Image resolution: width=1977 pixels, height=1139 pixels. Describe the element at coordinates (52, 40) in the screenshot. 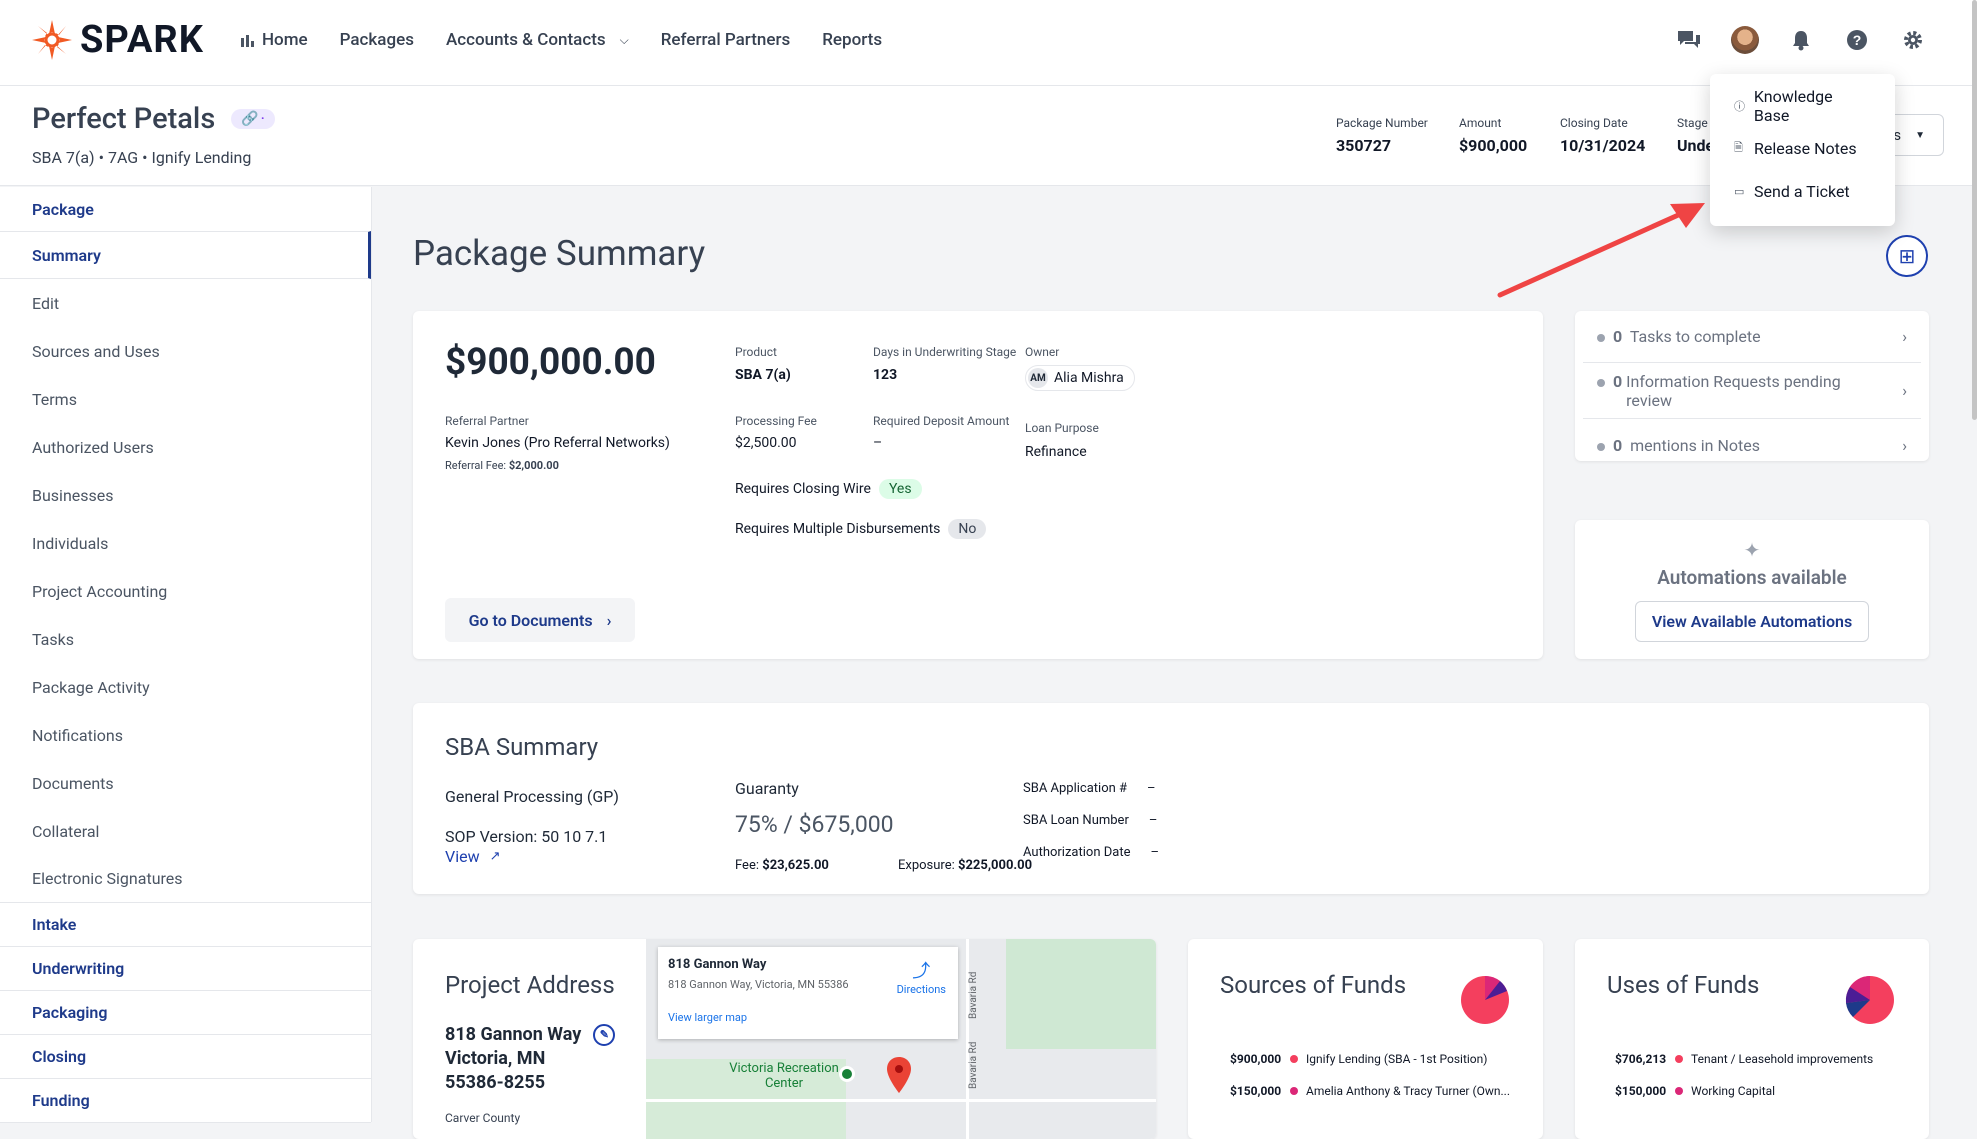

I see `spark-icon` at that location.